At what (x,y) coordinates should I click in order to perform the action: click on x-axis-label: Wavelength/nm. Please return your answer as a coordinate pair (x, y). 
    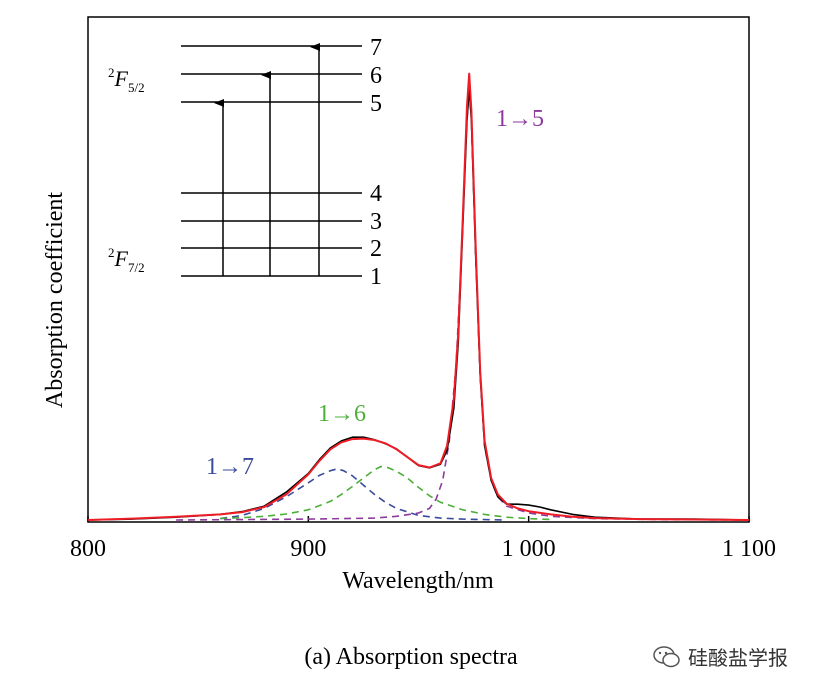
    Looking at the image, I should click on (418, 581).